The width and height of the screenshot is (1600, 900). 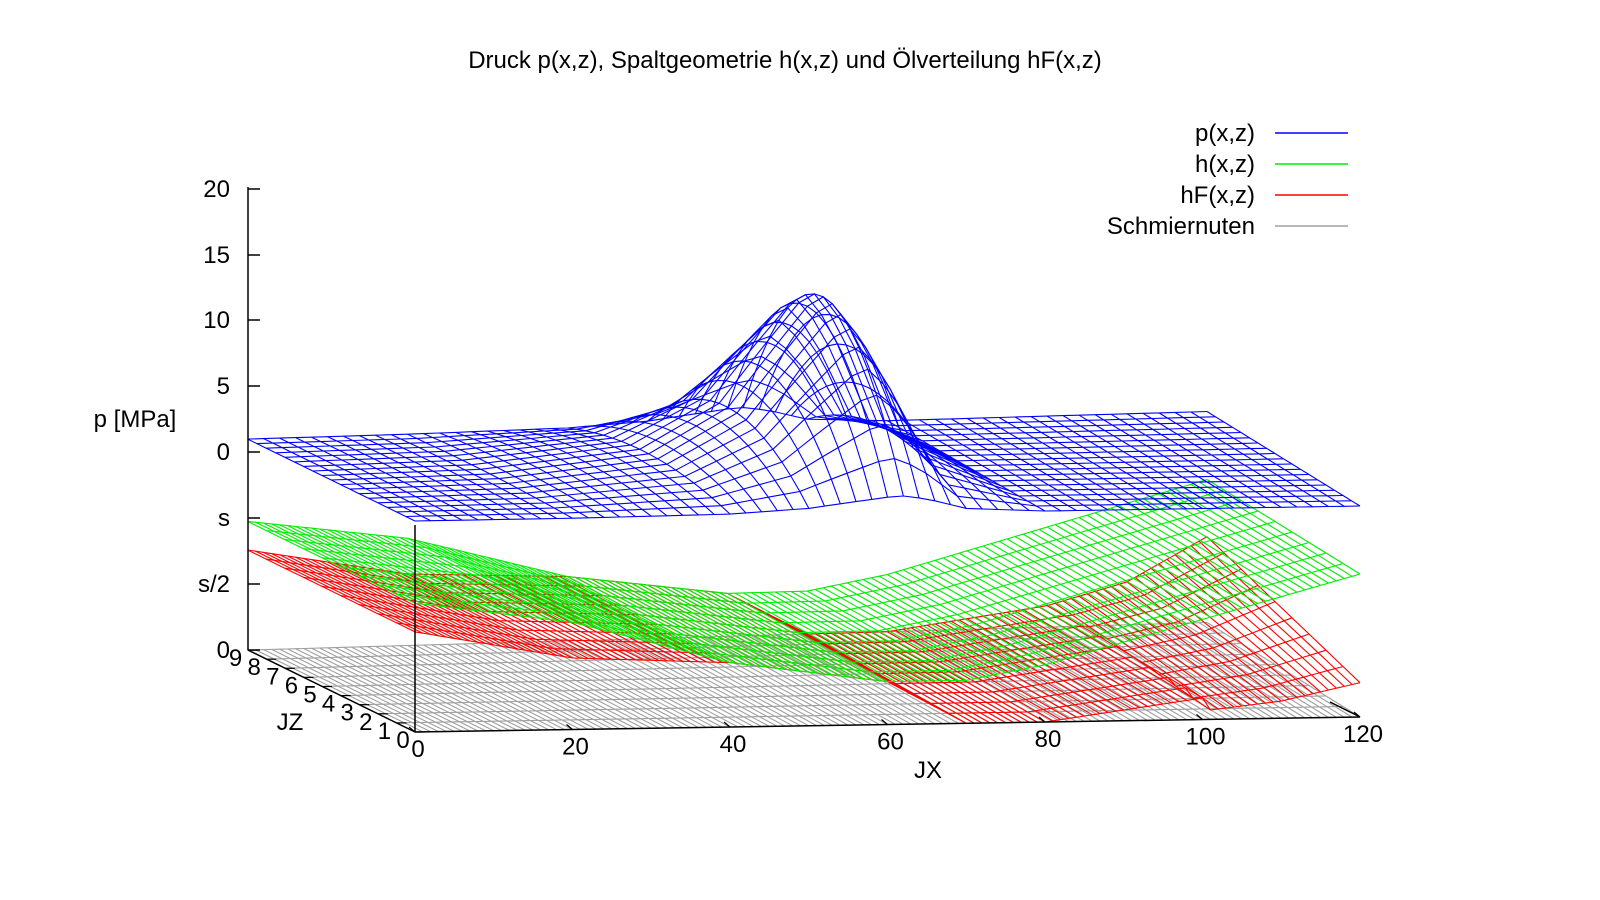 I want to click on series-p-surface-line-x5, so click(x=411, y=478).